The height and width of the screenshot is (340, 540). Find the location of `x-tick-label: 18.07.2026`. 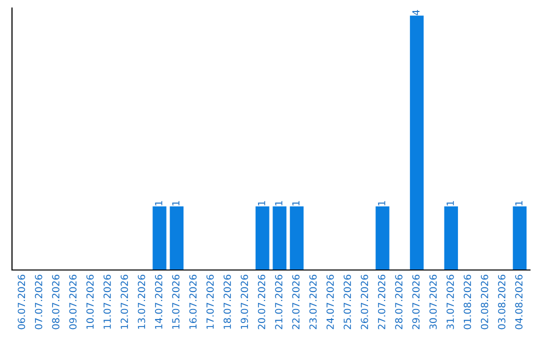

x-tick-label: 18.07.2026 is located at coordinates (227, 301).